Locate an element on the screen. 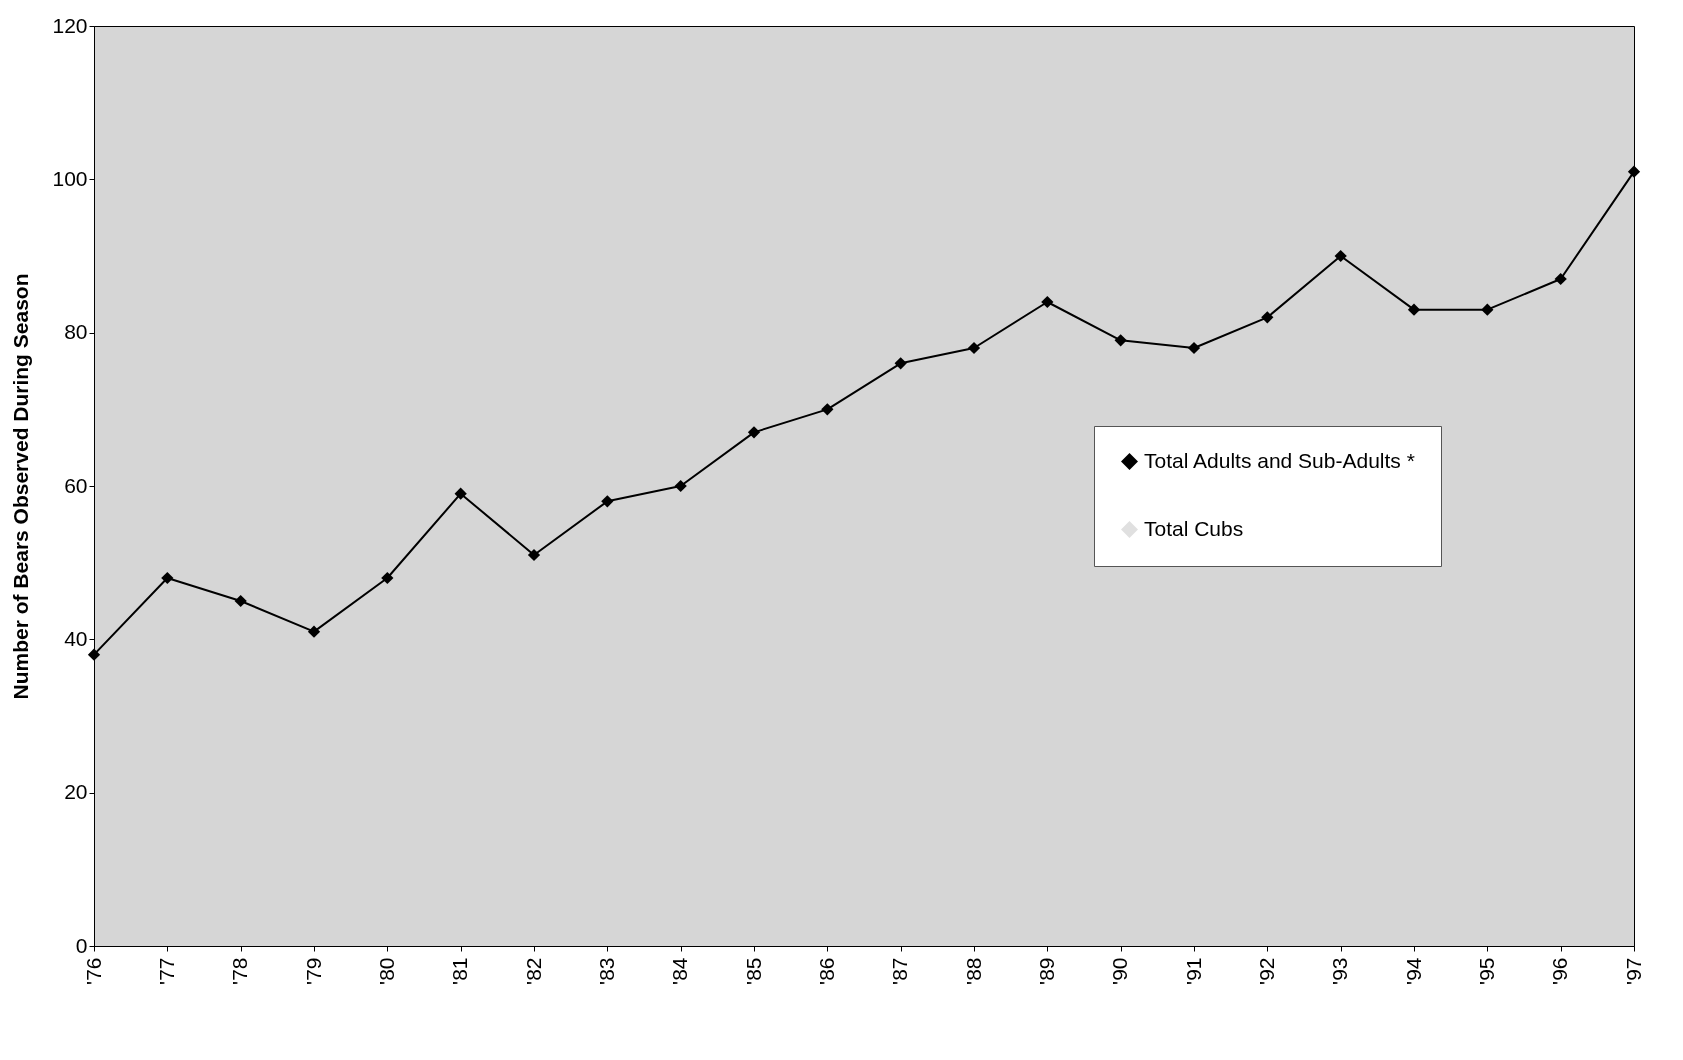  x-tick-label: '82 is located at coordinates (533, 971).